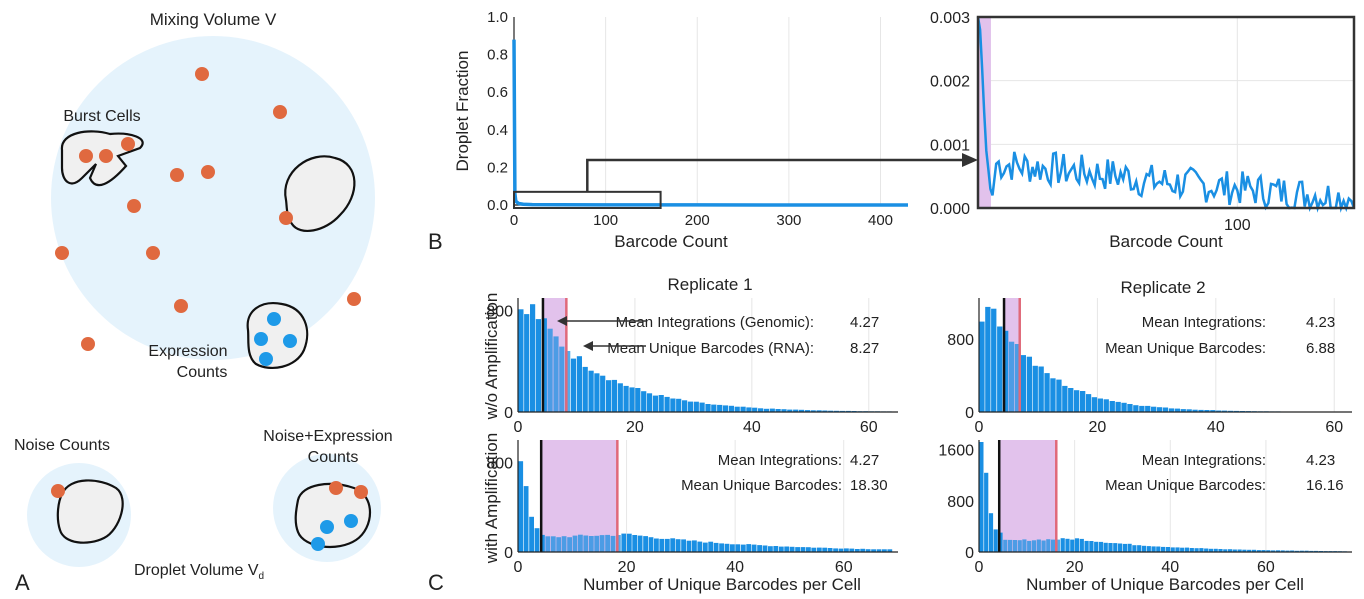 Image resolution: width=1364 pixels, height=599 pixels. I want to click on y-tick-label: 800, so click(499, 463).